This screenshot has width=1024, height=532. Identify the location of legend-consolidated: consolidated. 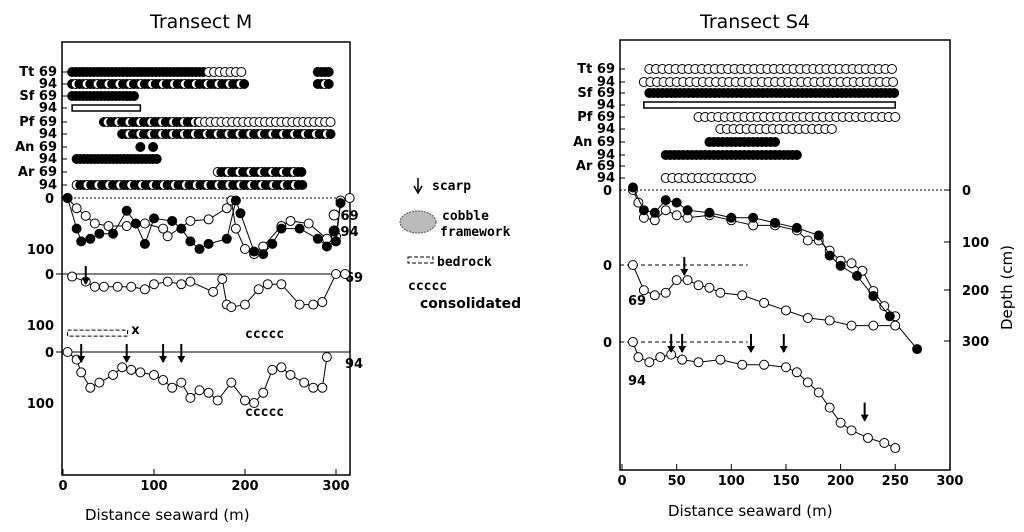
(470, 304).